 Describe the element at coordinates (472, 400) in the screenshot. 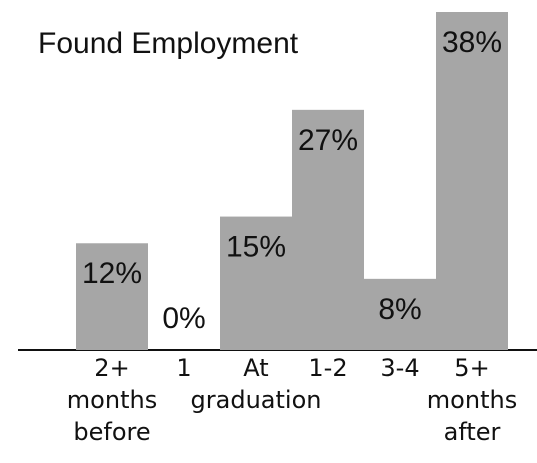

I see `x-tick-label: 5+ months after` at that location.